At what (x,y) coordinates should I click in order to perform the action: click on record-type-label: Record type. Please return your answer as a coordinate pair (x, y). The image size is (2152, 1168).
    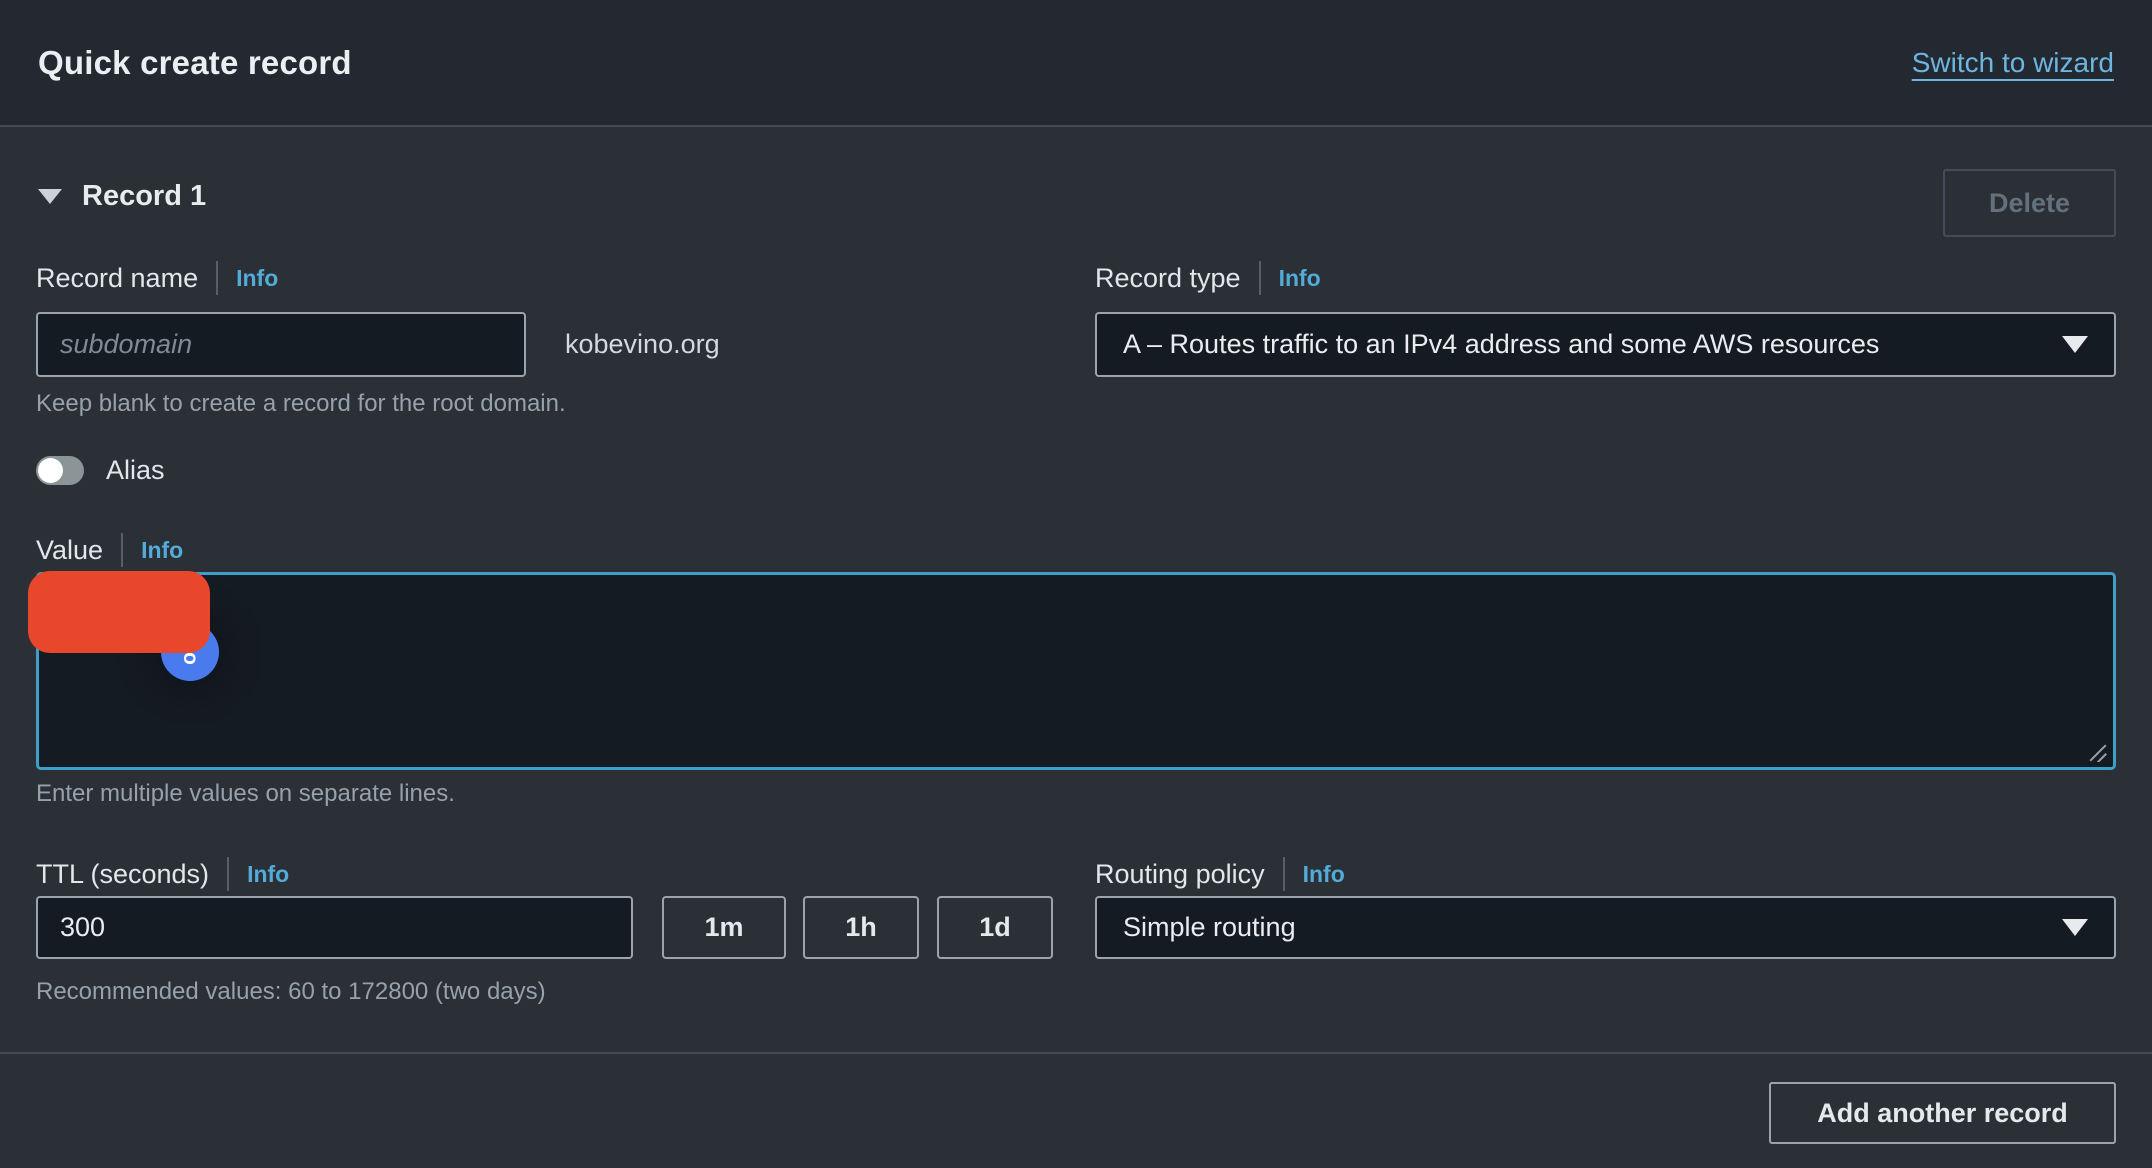
    Looking at the image, I should click on (1168, 277).